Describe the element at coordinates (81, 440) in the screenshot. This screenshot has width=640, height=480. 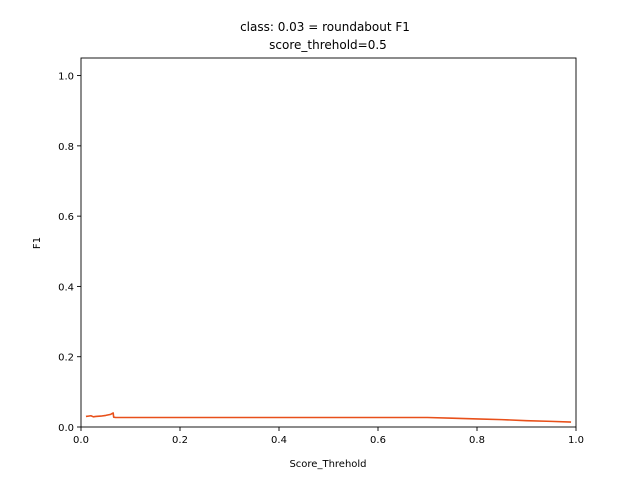
I see `x-tick-label: 0.0` at that location.